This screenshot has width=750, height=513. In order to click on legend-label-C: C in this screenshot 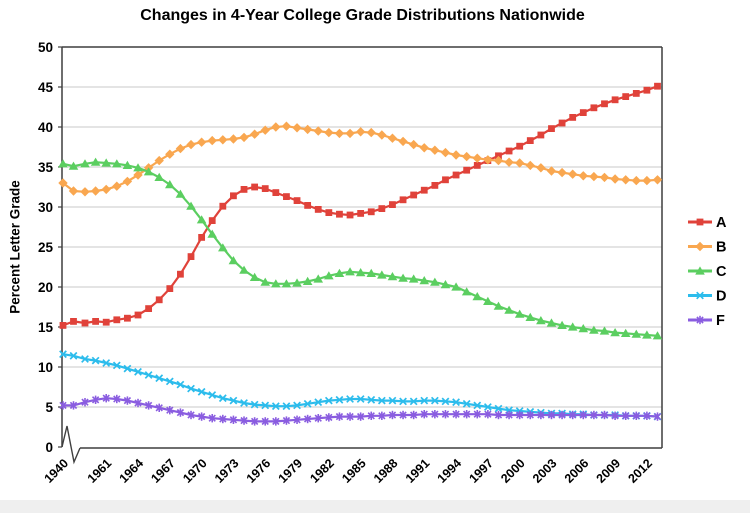, I will do `click(721, 272)`.